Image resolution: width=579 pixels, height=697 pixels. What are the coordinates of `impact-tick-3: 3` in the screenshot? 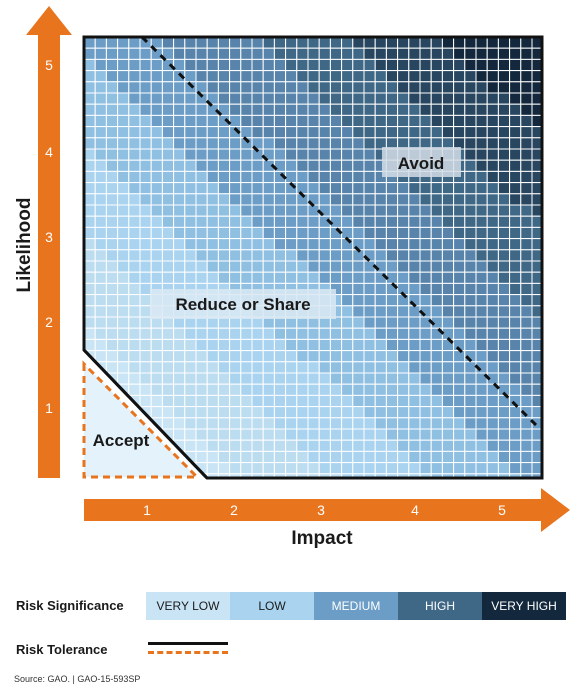 It's located at (321, 510).